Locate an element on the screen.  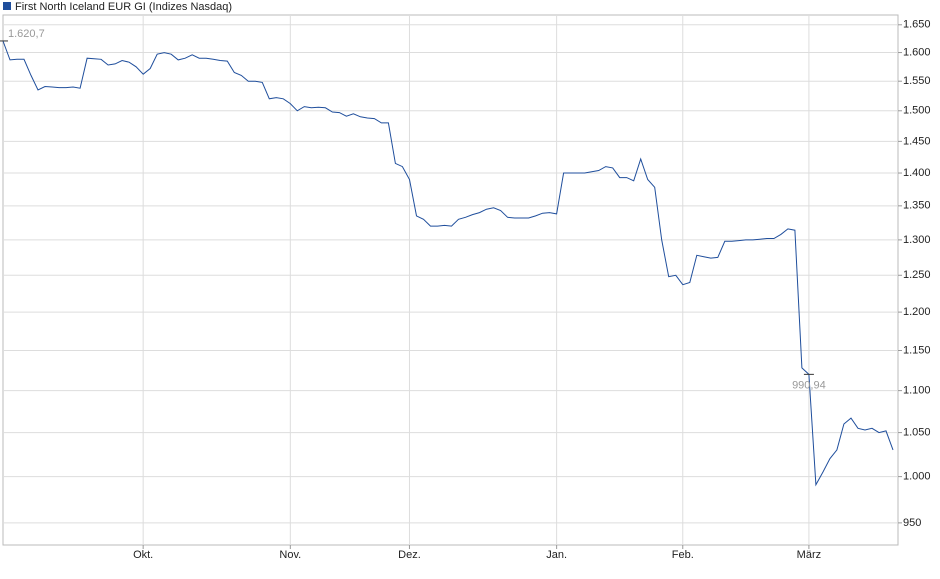
y-tick-label: 1.350 is located at coordinates (917, 206).